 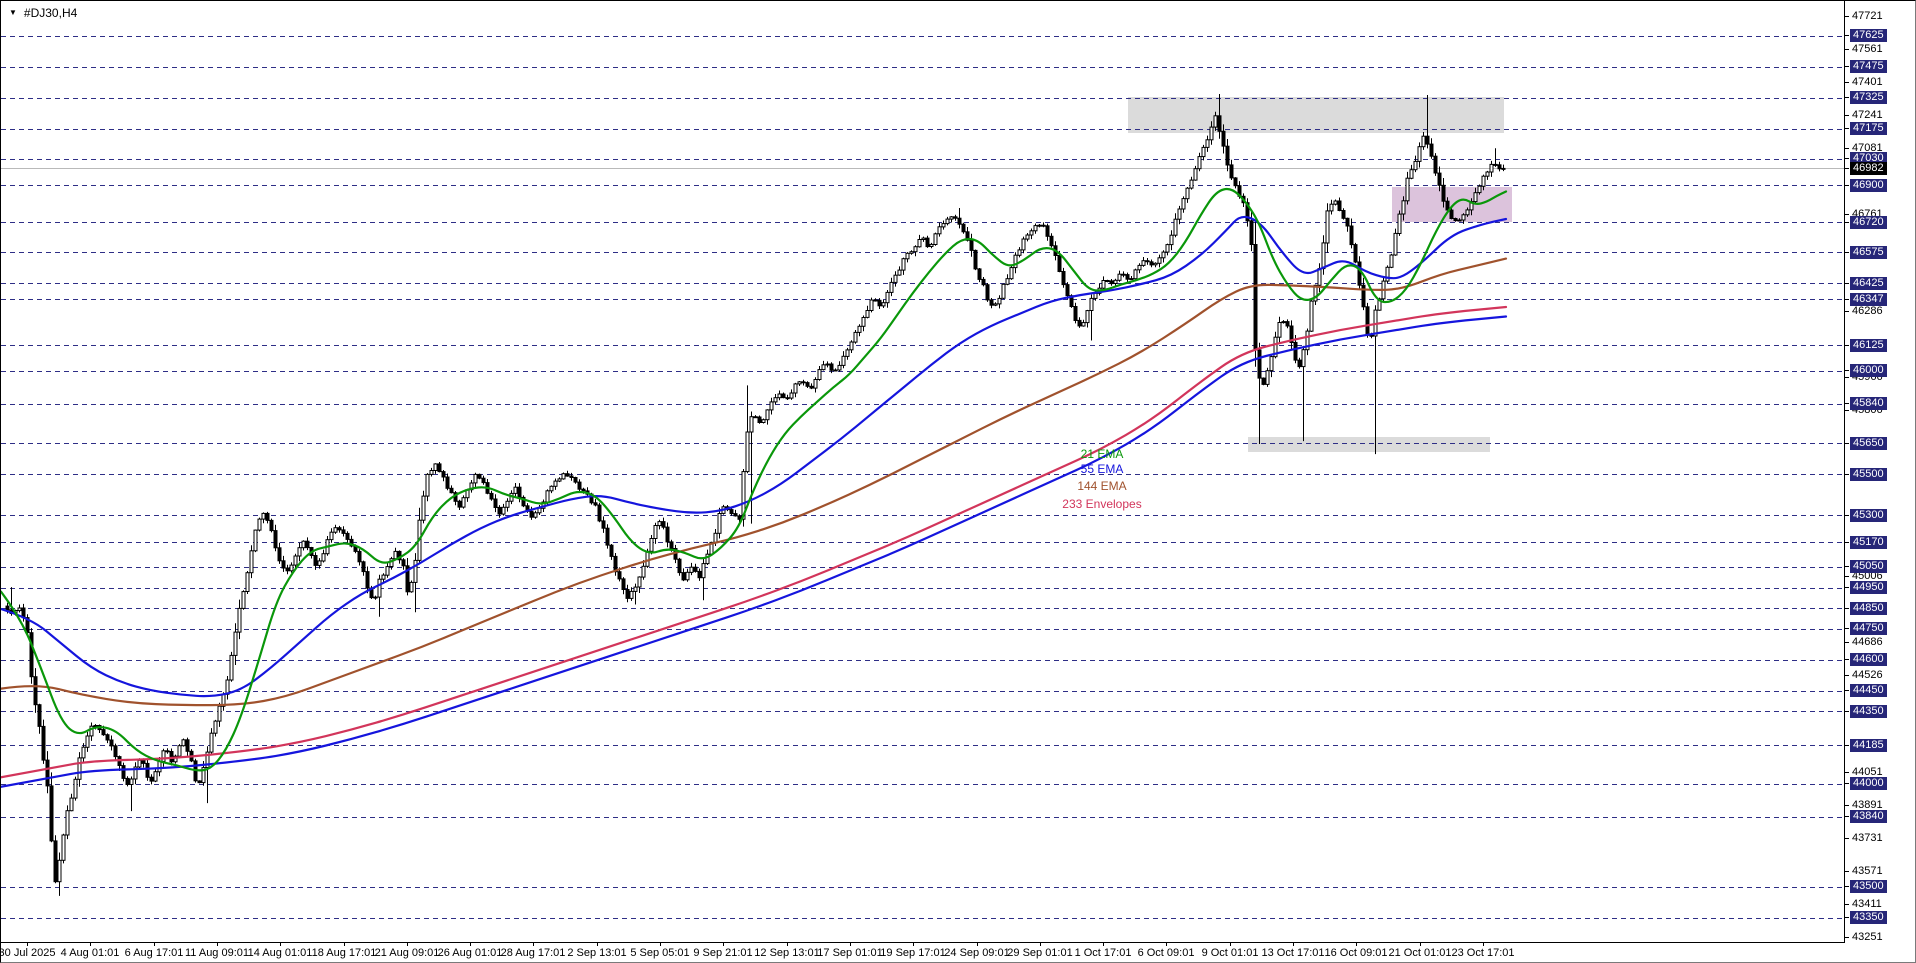 I want to click on level-price-label: 47030, so click(x=1868, y=158).